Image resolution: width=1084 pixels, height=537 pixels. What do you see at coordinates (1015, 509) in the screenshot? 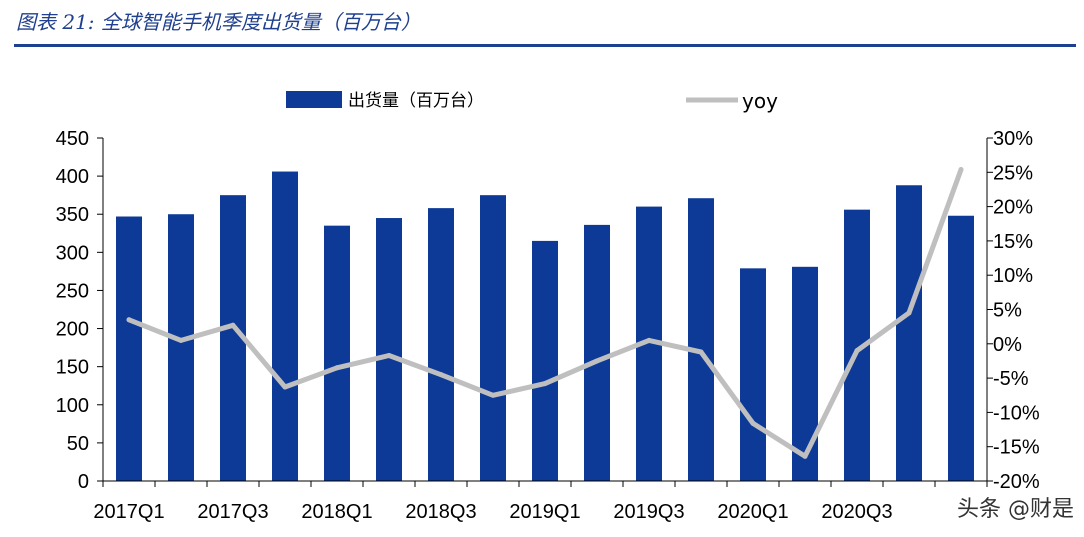
I see `watermark: 头条 @财是` at bounding box center [1015, 509].